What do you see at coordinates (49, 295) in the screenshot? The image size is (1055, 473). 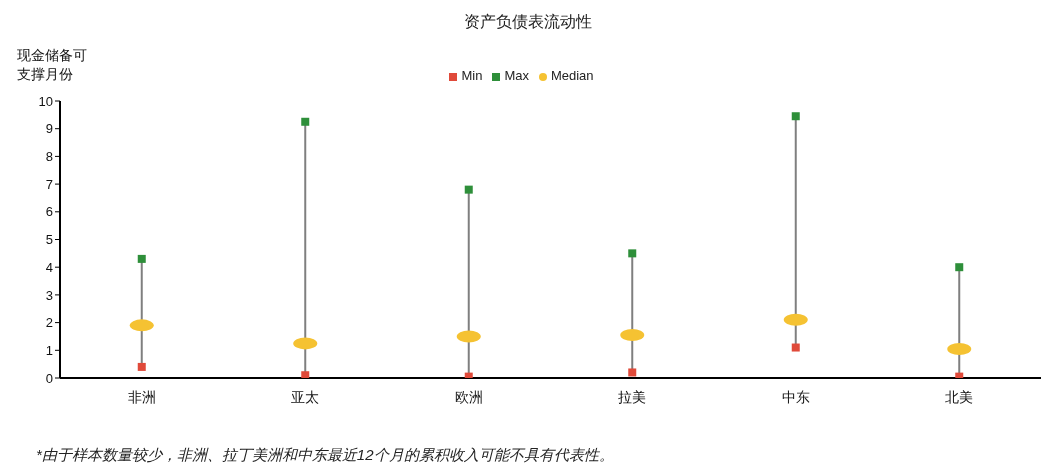 I see `y-tick-label: 3` at bounding box center [49, 295].